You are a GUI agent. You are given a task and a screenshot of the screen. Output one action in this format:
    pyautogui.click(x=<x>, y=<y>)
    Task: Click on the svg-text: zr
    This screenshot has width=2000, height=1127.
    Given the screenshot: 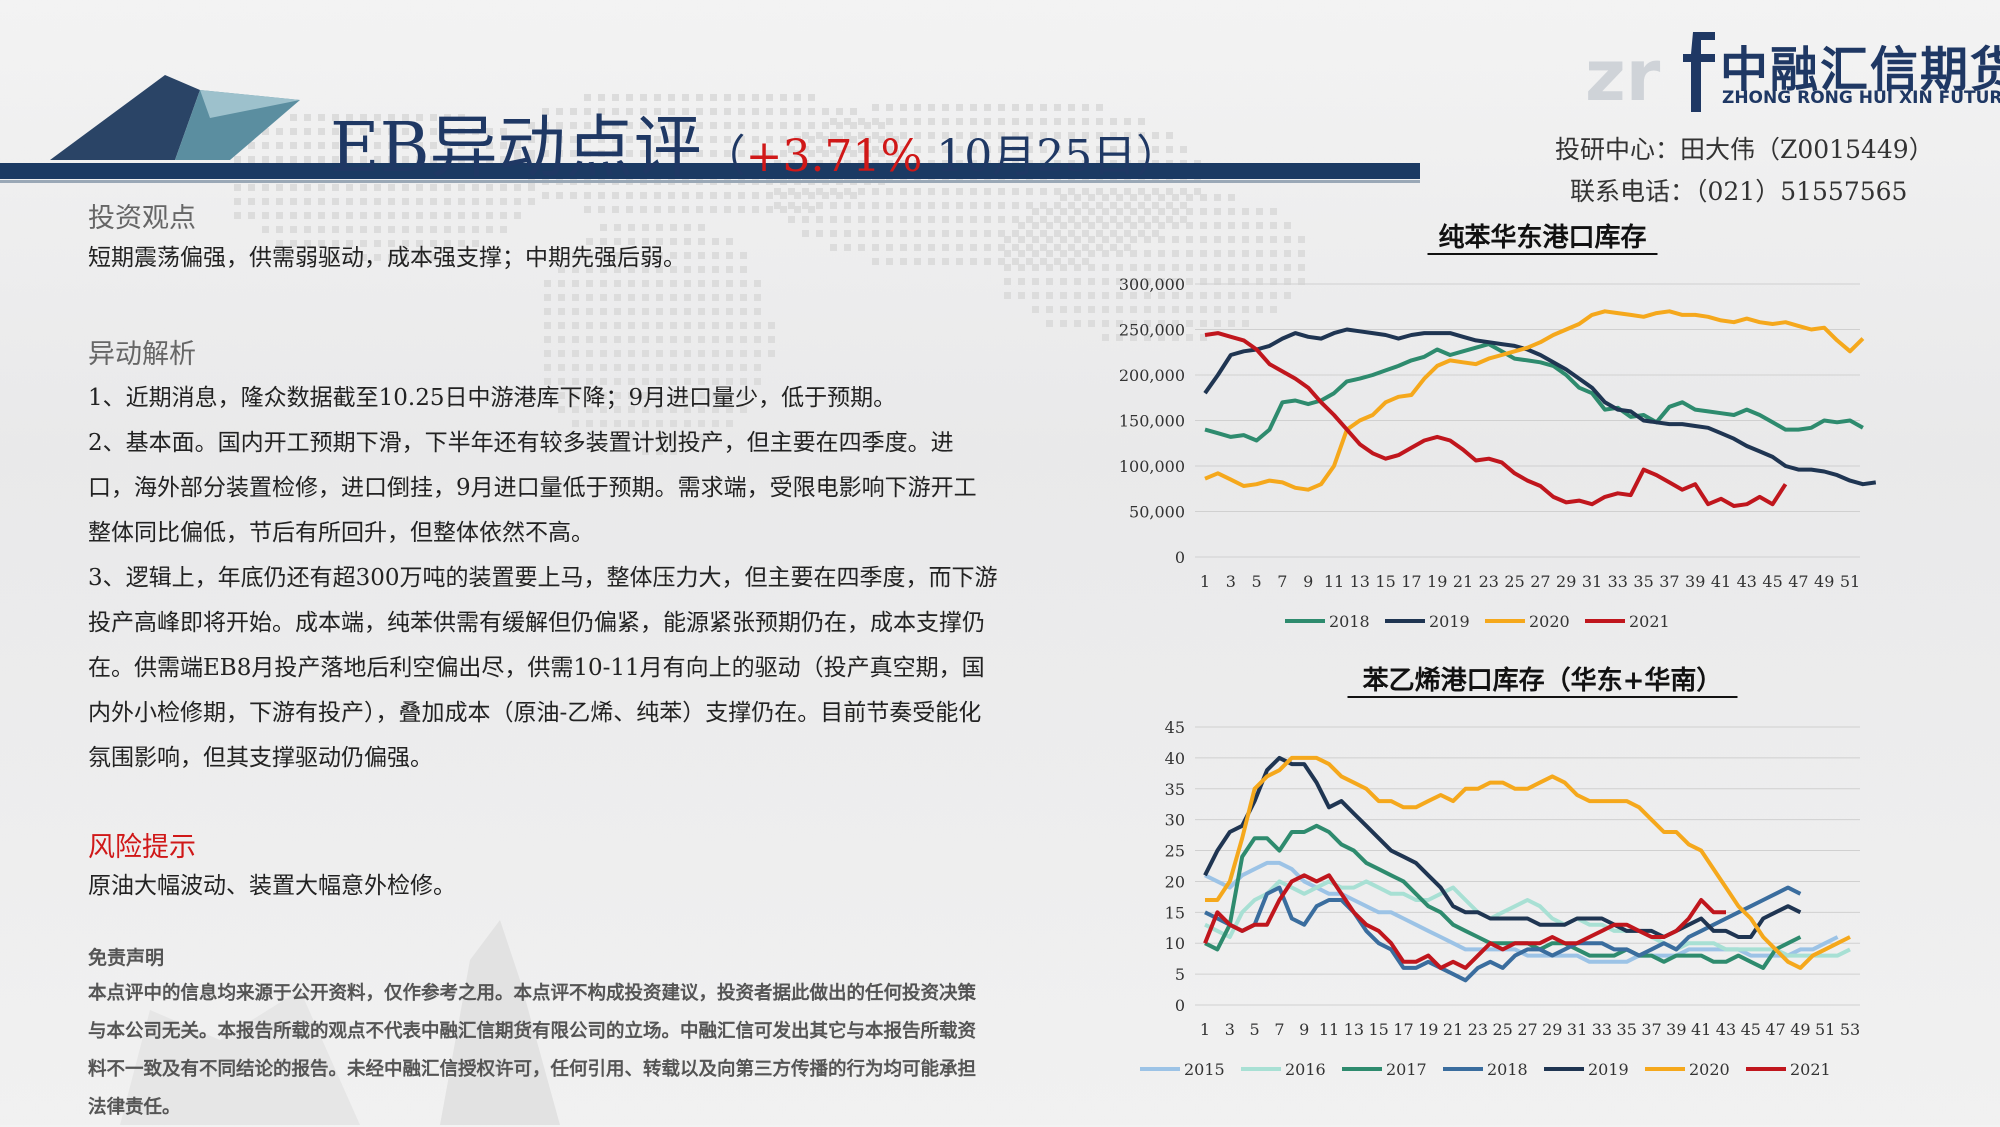 What is the action you would take?
    pyautogui.click(x=1623, y=76)
    